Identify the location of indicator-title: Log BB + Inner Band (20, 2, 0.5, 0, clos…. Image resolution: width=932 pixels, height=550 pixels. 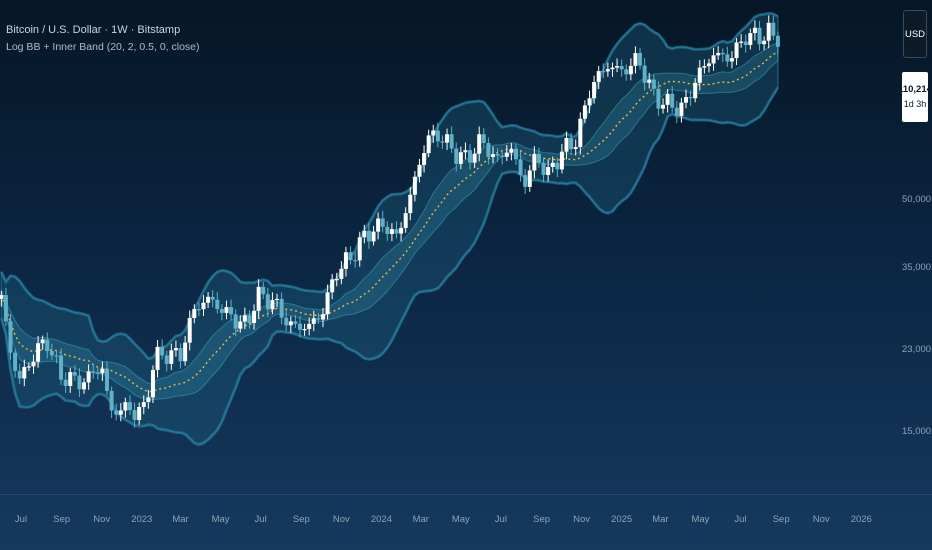
(103, 47).